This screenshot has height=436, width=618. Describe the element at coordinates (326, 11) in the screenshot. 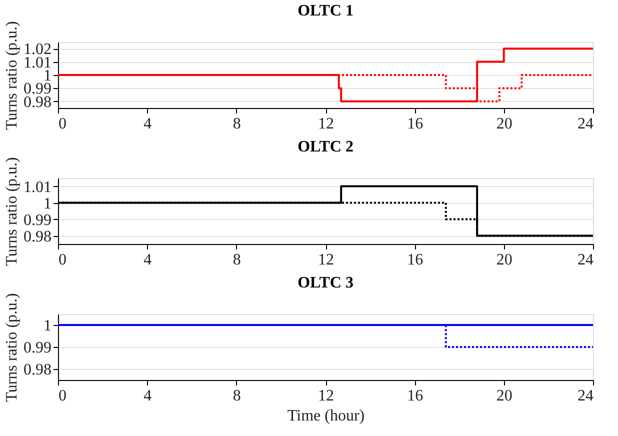

I see `chart-title: OLTC 1` at that location.